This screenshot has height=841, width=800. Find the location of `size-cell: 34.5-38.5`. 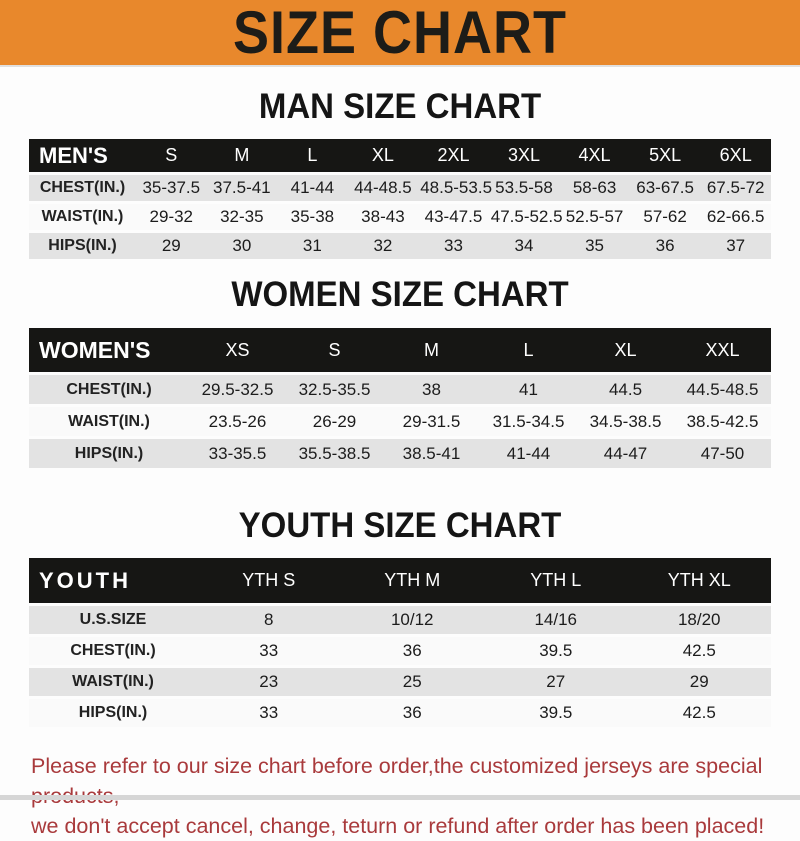

size-cell: 34.5-38.5 is located at coordinates (625, 421).